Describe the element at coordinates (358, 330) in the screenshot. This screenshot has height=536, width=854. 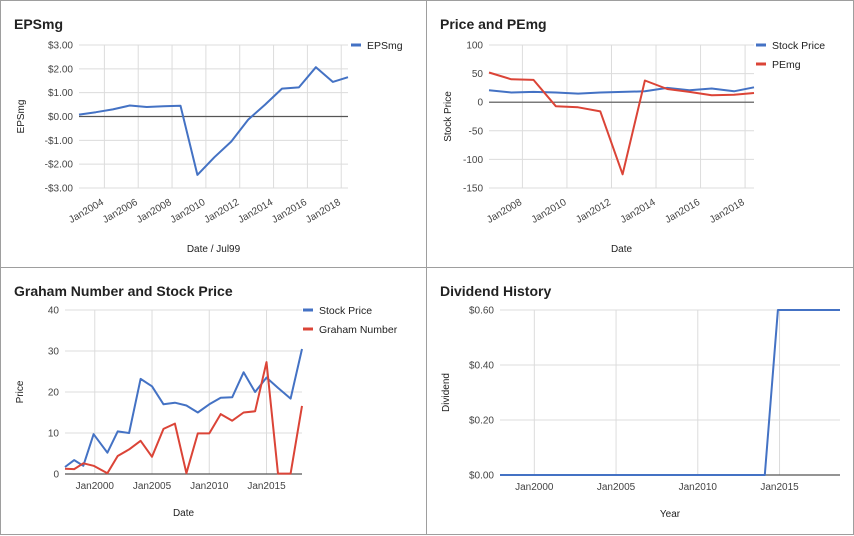
I see `legend-label-graham-number: Graham Number` at that location.